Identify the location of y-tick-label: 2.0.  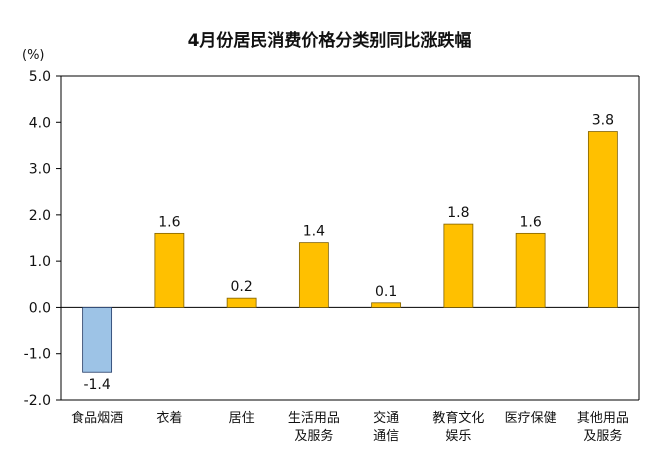
(40, 216).